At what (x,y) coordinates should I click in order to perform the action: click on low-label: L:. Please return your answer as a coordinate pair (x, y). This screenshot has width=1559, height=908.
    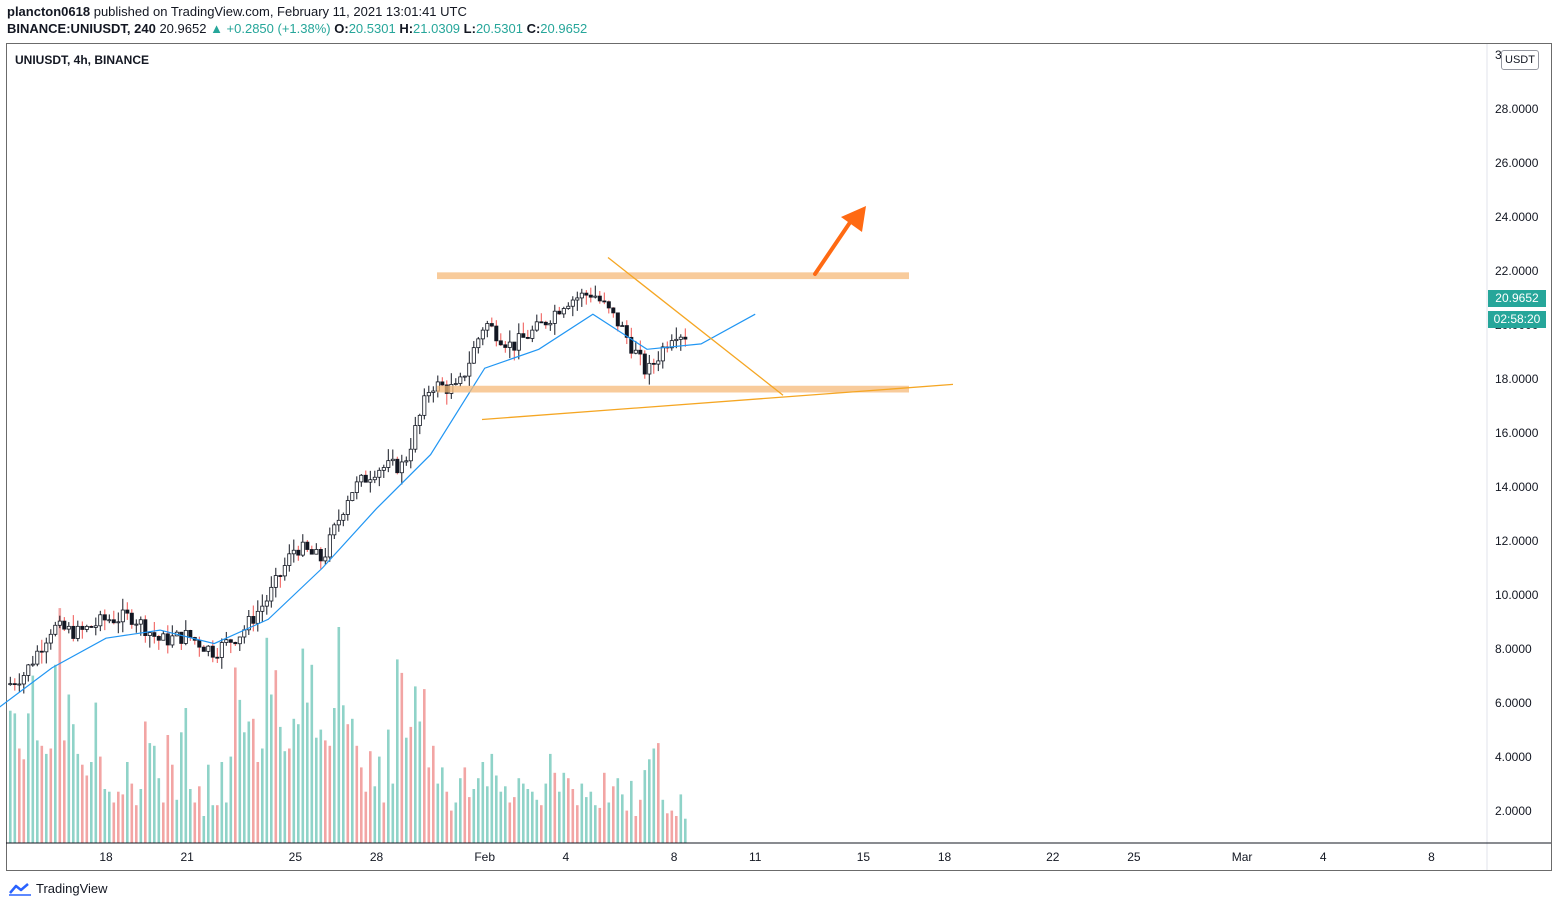
    Looking at the image, I should click on (469, 28).